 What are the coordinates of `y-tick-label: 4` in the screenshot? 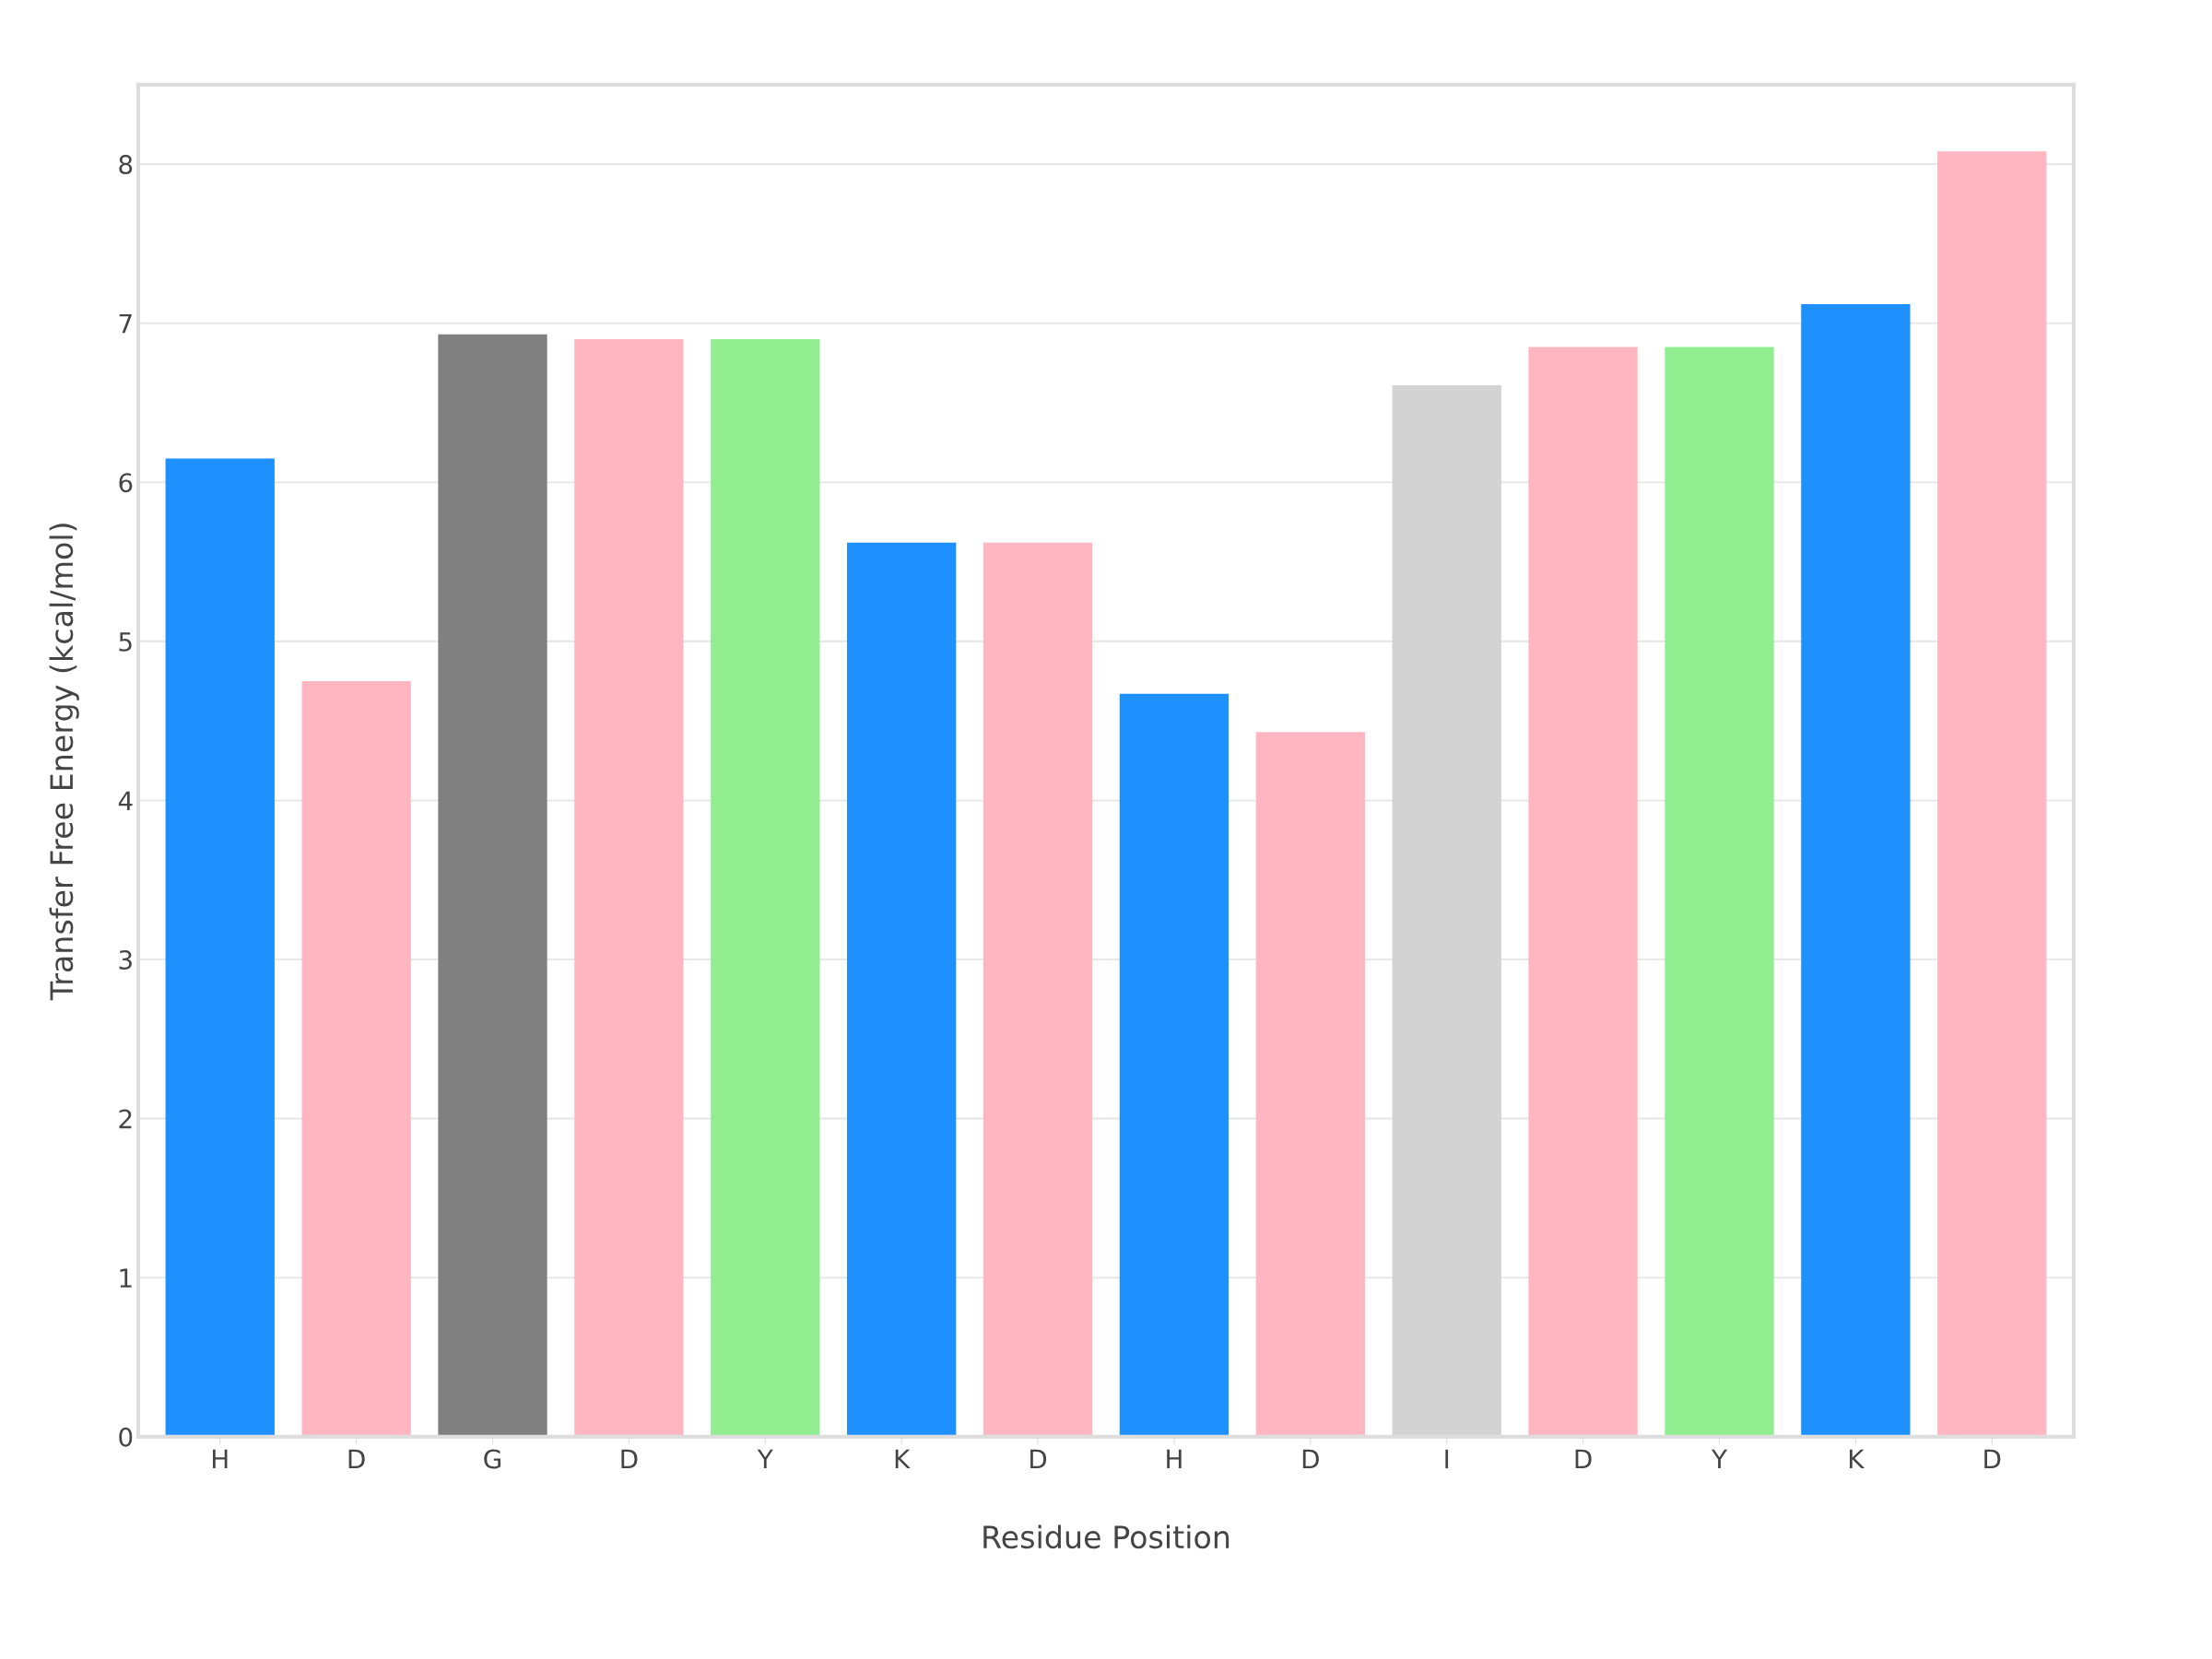 It's located at (125, 800).